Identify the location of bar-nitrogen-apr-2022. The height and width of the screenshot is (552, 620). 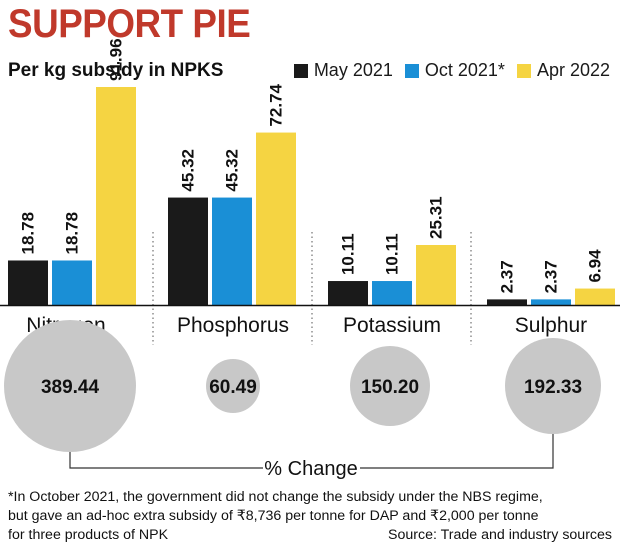
(116, 196).